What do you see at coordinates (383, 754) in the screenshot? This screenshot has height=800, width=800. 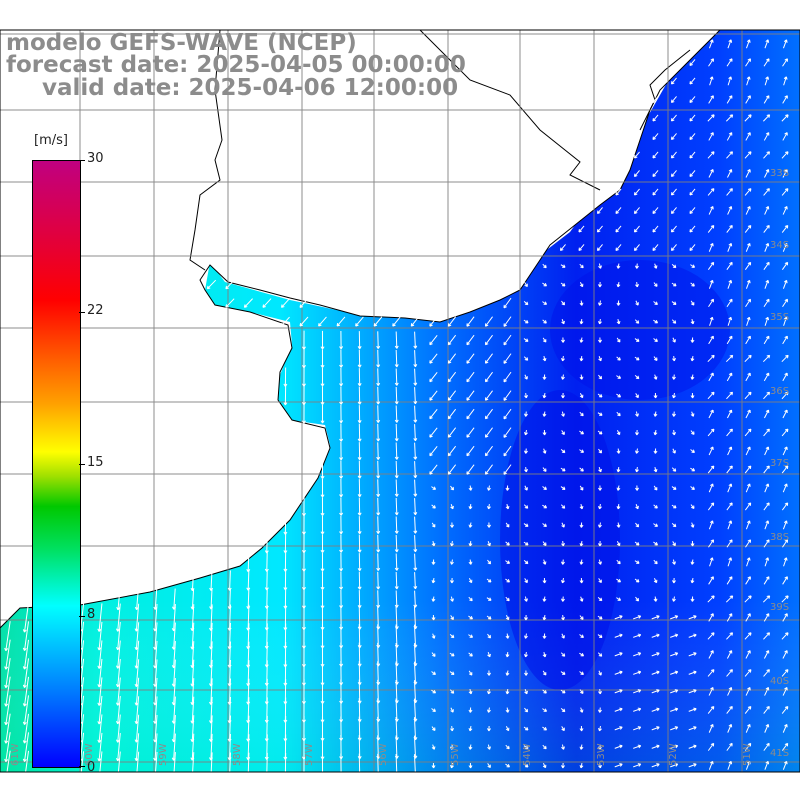 I see `longitude-label: 56W` at bounding box center [383, 754].